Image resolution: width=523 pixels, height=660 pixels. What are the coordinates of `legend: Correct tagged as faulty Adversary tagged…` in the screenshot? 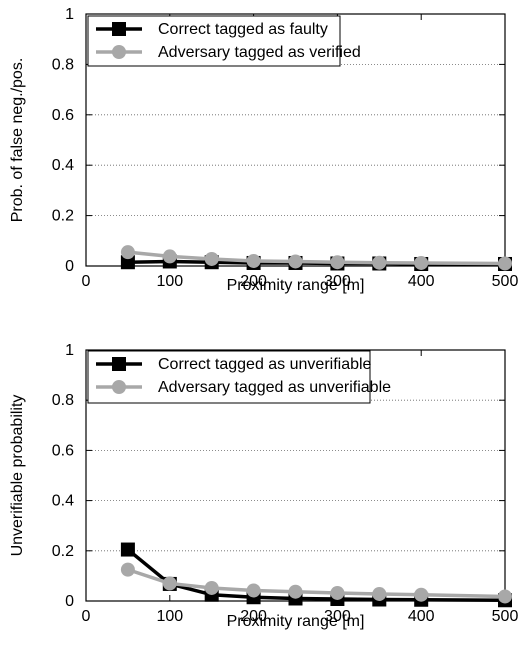 It's located at (224, 41).